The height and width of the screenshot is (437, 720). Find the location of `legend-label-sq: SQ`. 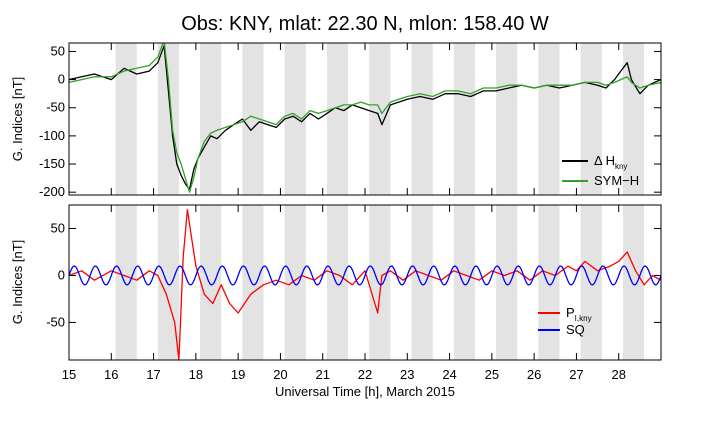

legend-label-sq: SQ is located at coordinates (575, 329).